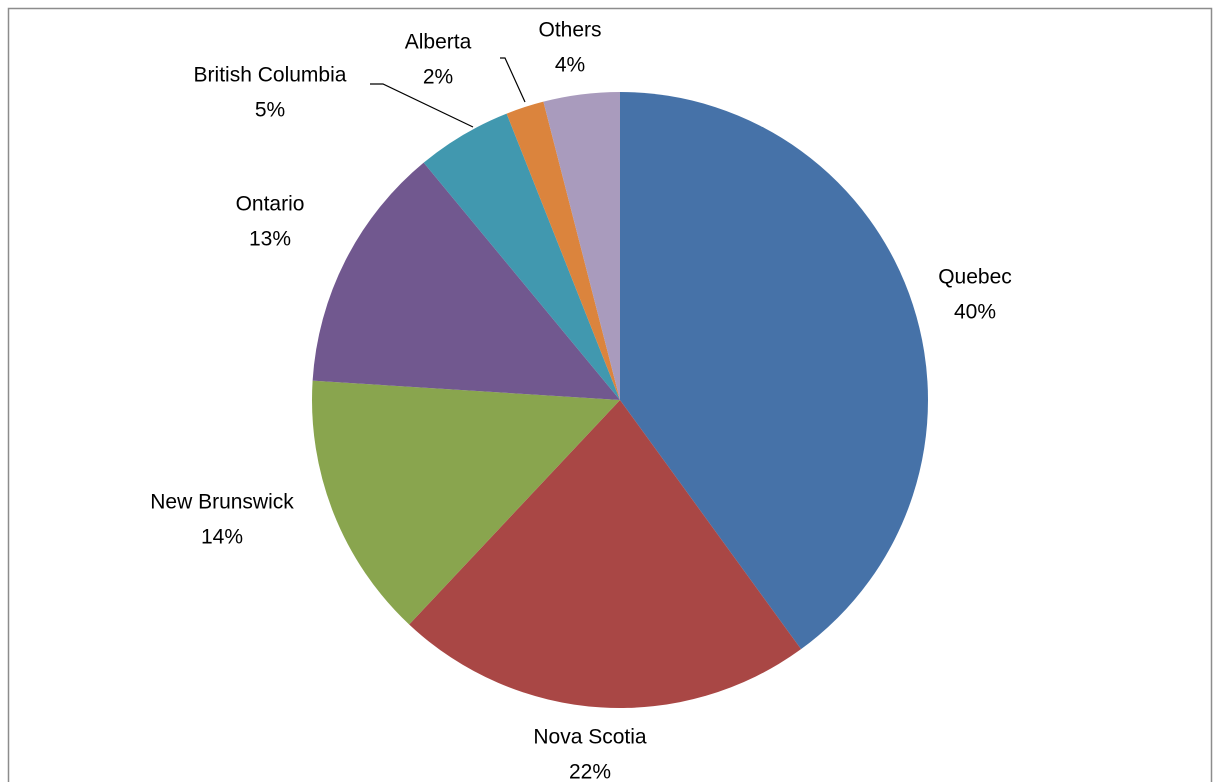 This screenshot has height=782, width=1220. What do you see at coordinates (270, 75) in the screenshot?
I see `slice-label: British Columbia` at bounding box center [270, 75].